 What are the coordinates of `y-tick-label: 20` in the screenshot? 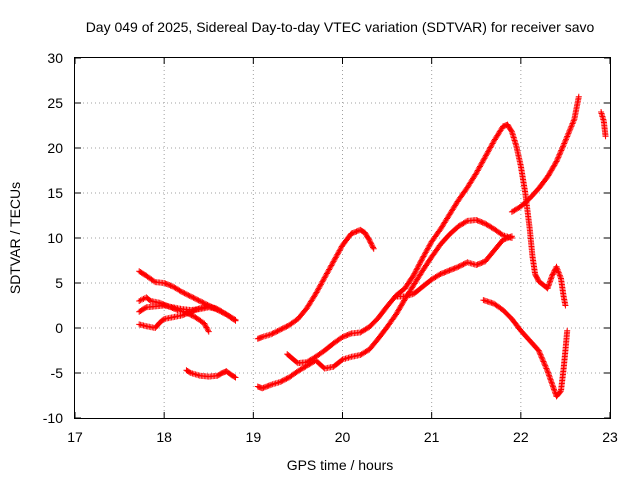 It's located at (55, 148).